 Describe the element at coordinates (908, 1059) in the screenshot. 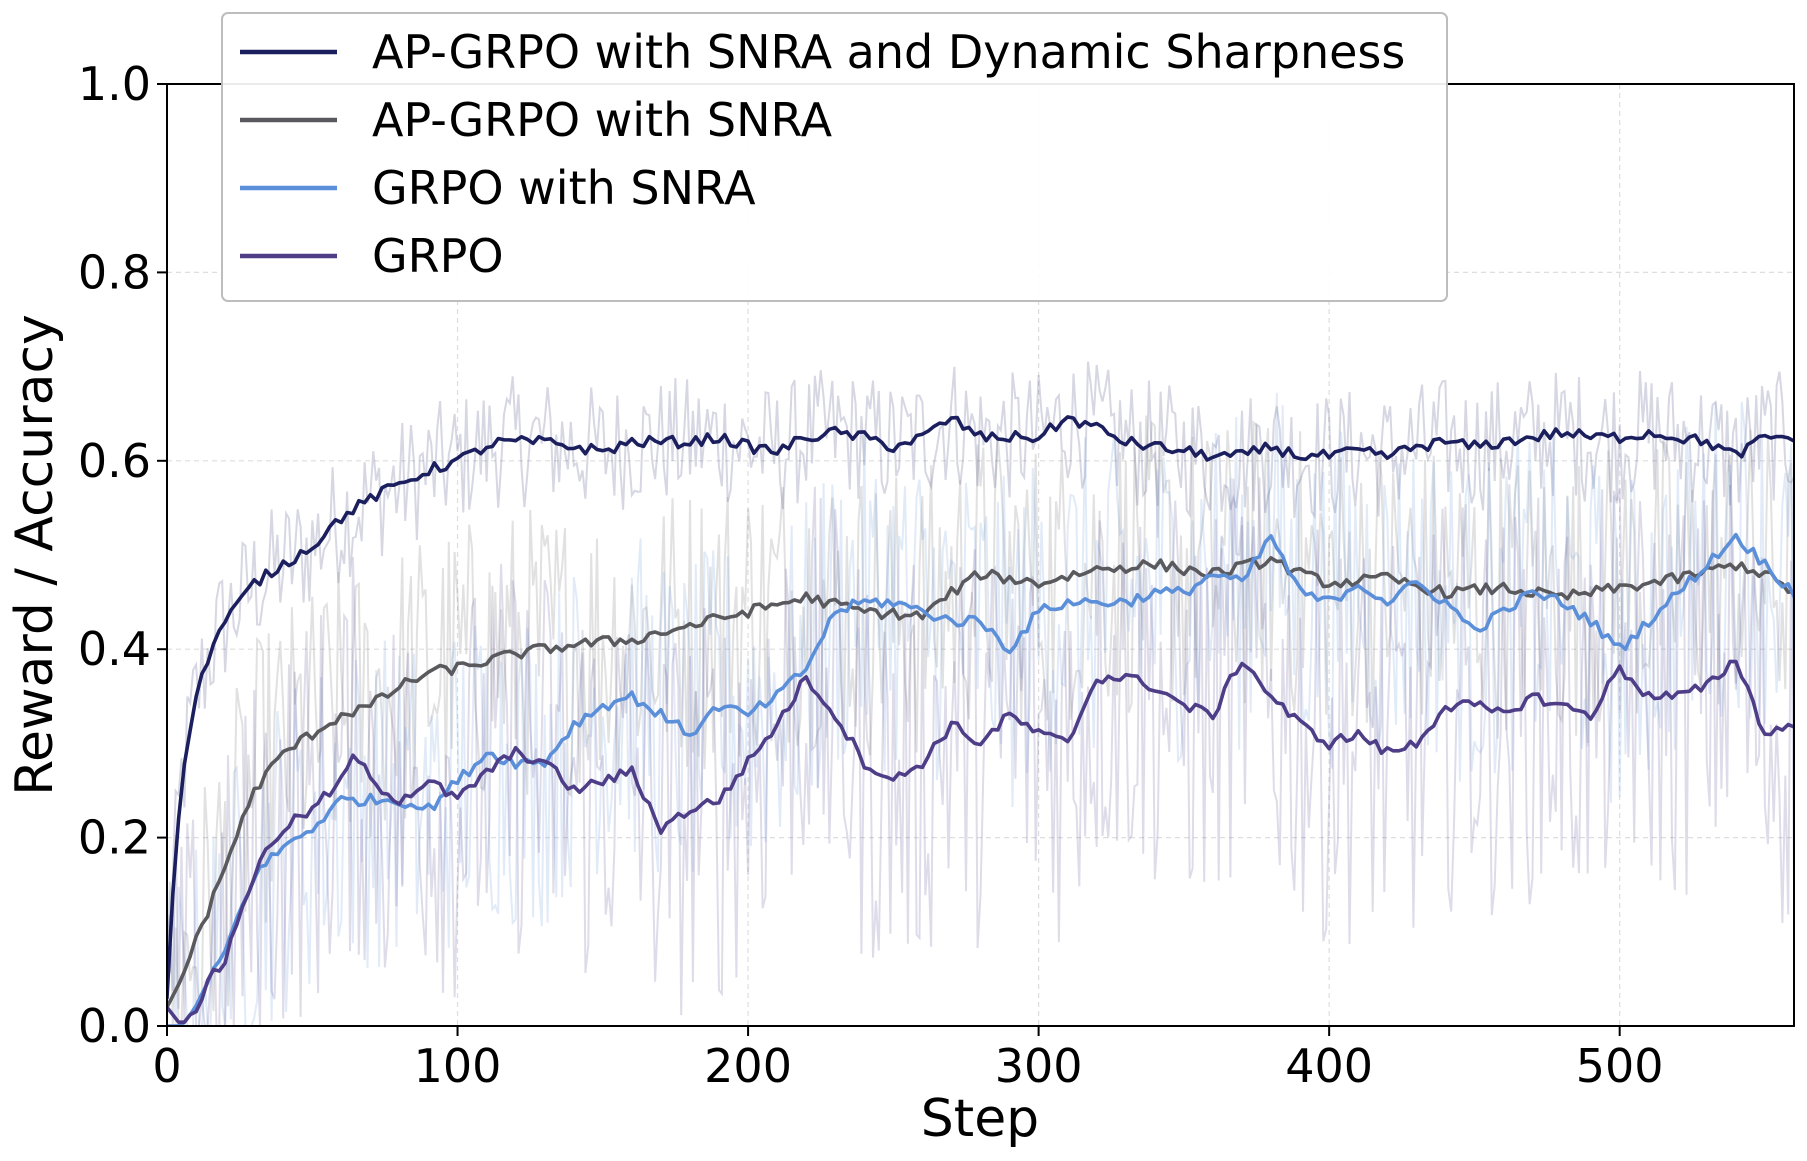

I see `x-axis-ticks: 0 100 200 300 400 500` at that location.